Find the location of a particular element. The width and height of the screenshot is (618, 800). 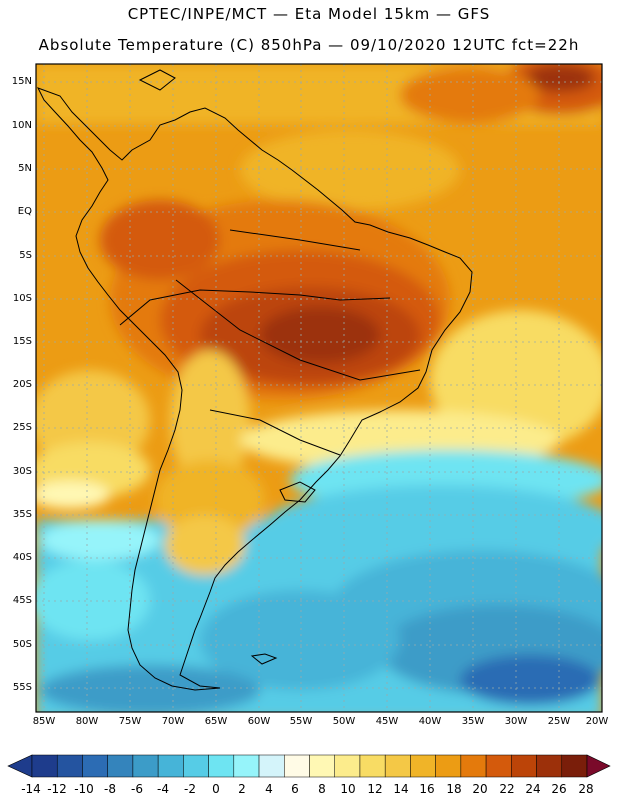

colorbar-label: 22 is located at coordinates (507, 789).